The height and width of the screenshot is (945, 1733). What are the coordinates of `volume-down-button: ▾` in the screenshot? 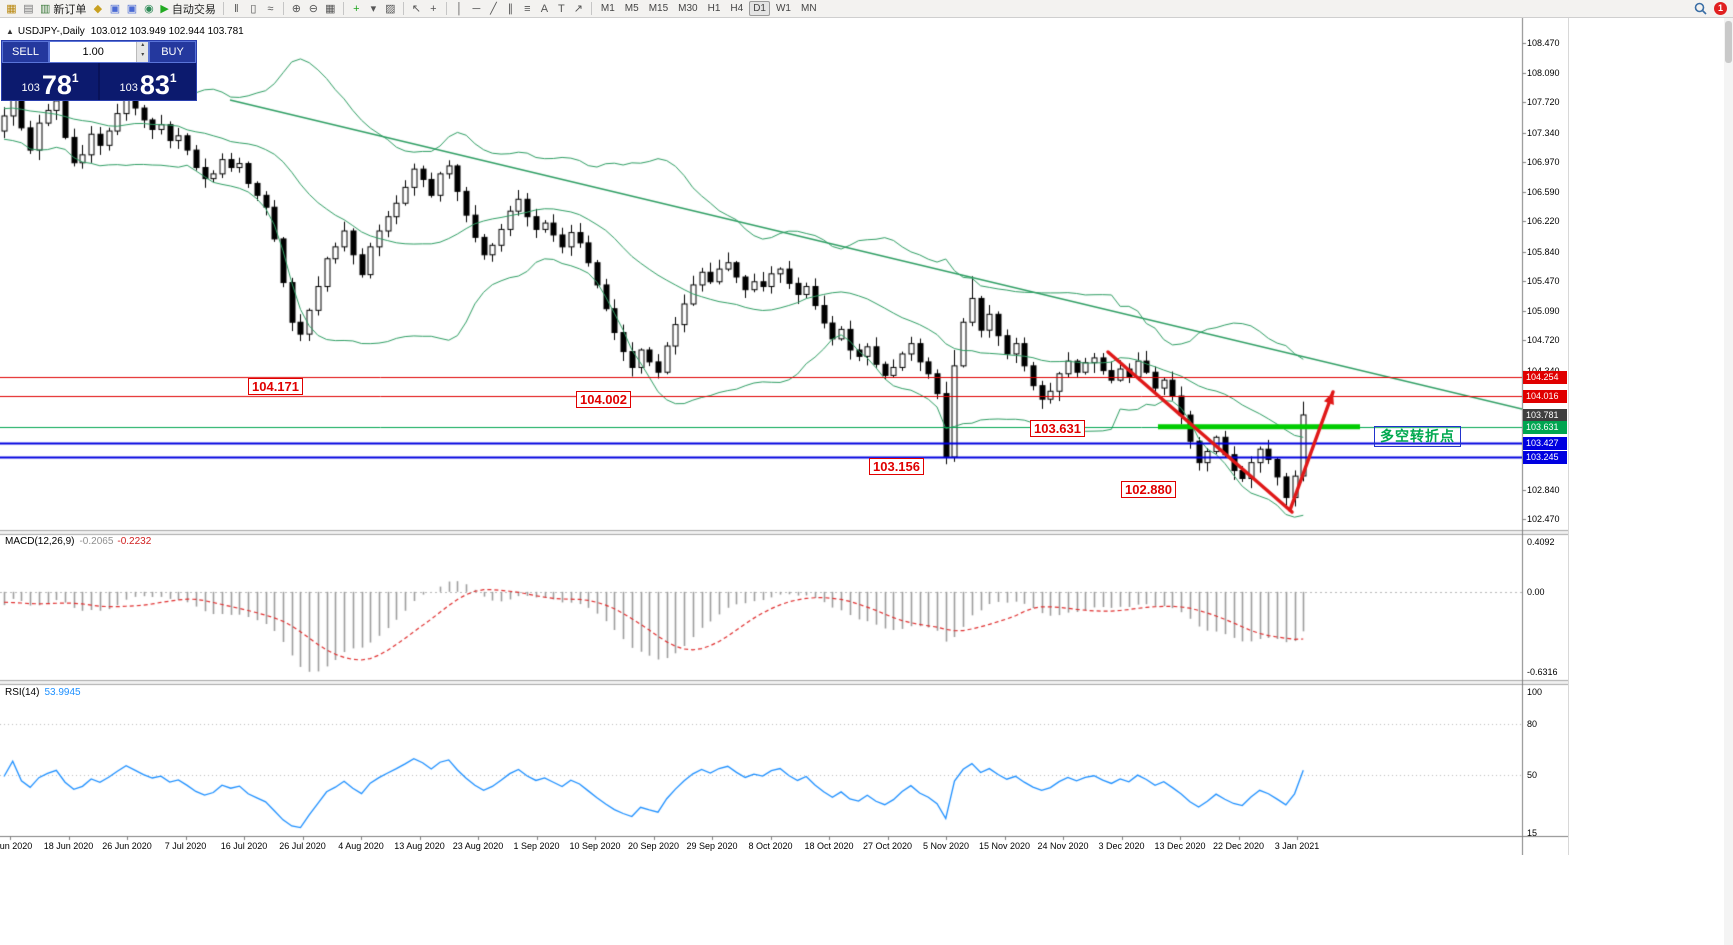 It's located at (143, 55).